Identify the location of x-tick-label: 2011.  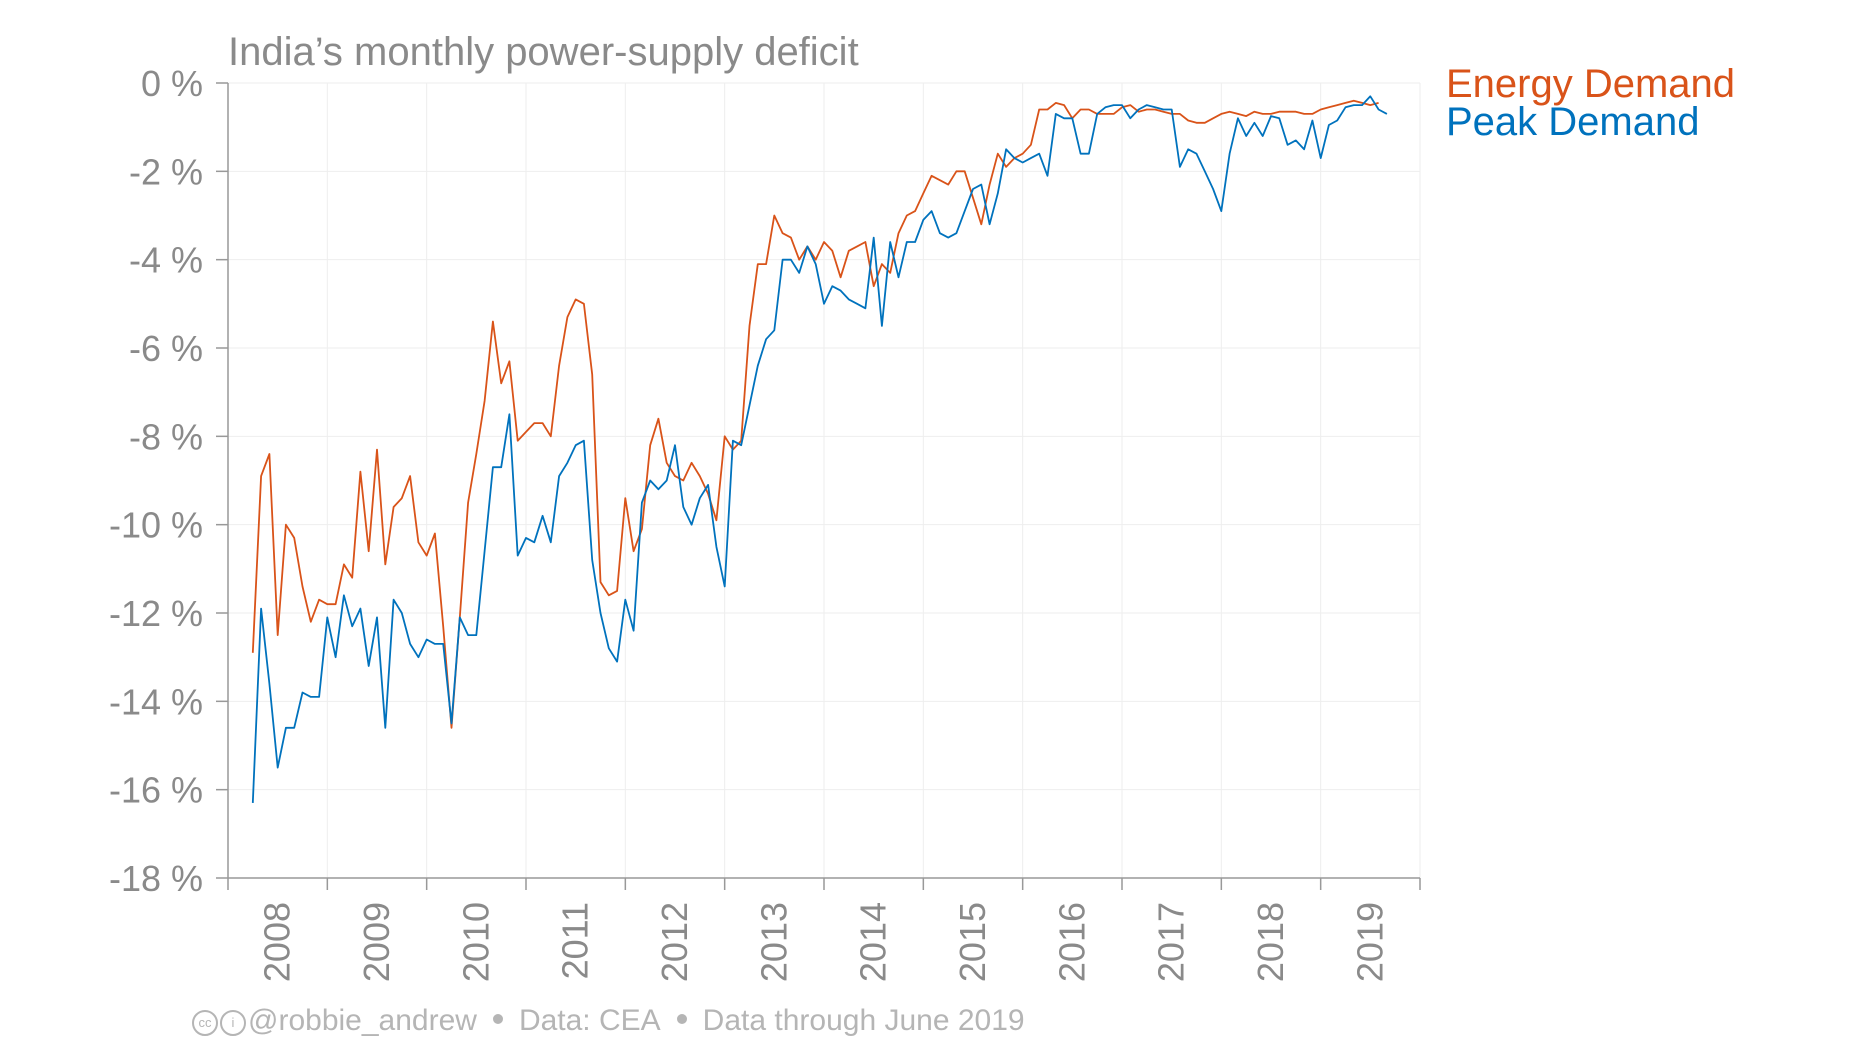
(575, 940).